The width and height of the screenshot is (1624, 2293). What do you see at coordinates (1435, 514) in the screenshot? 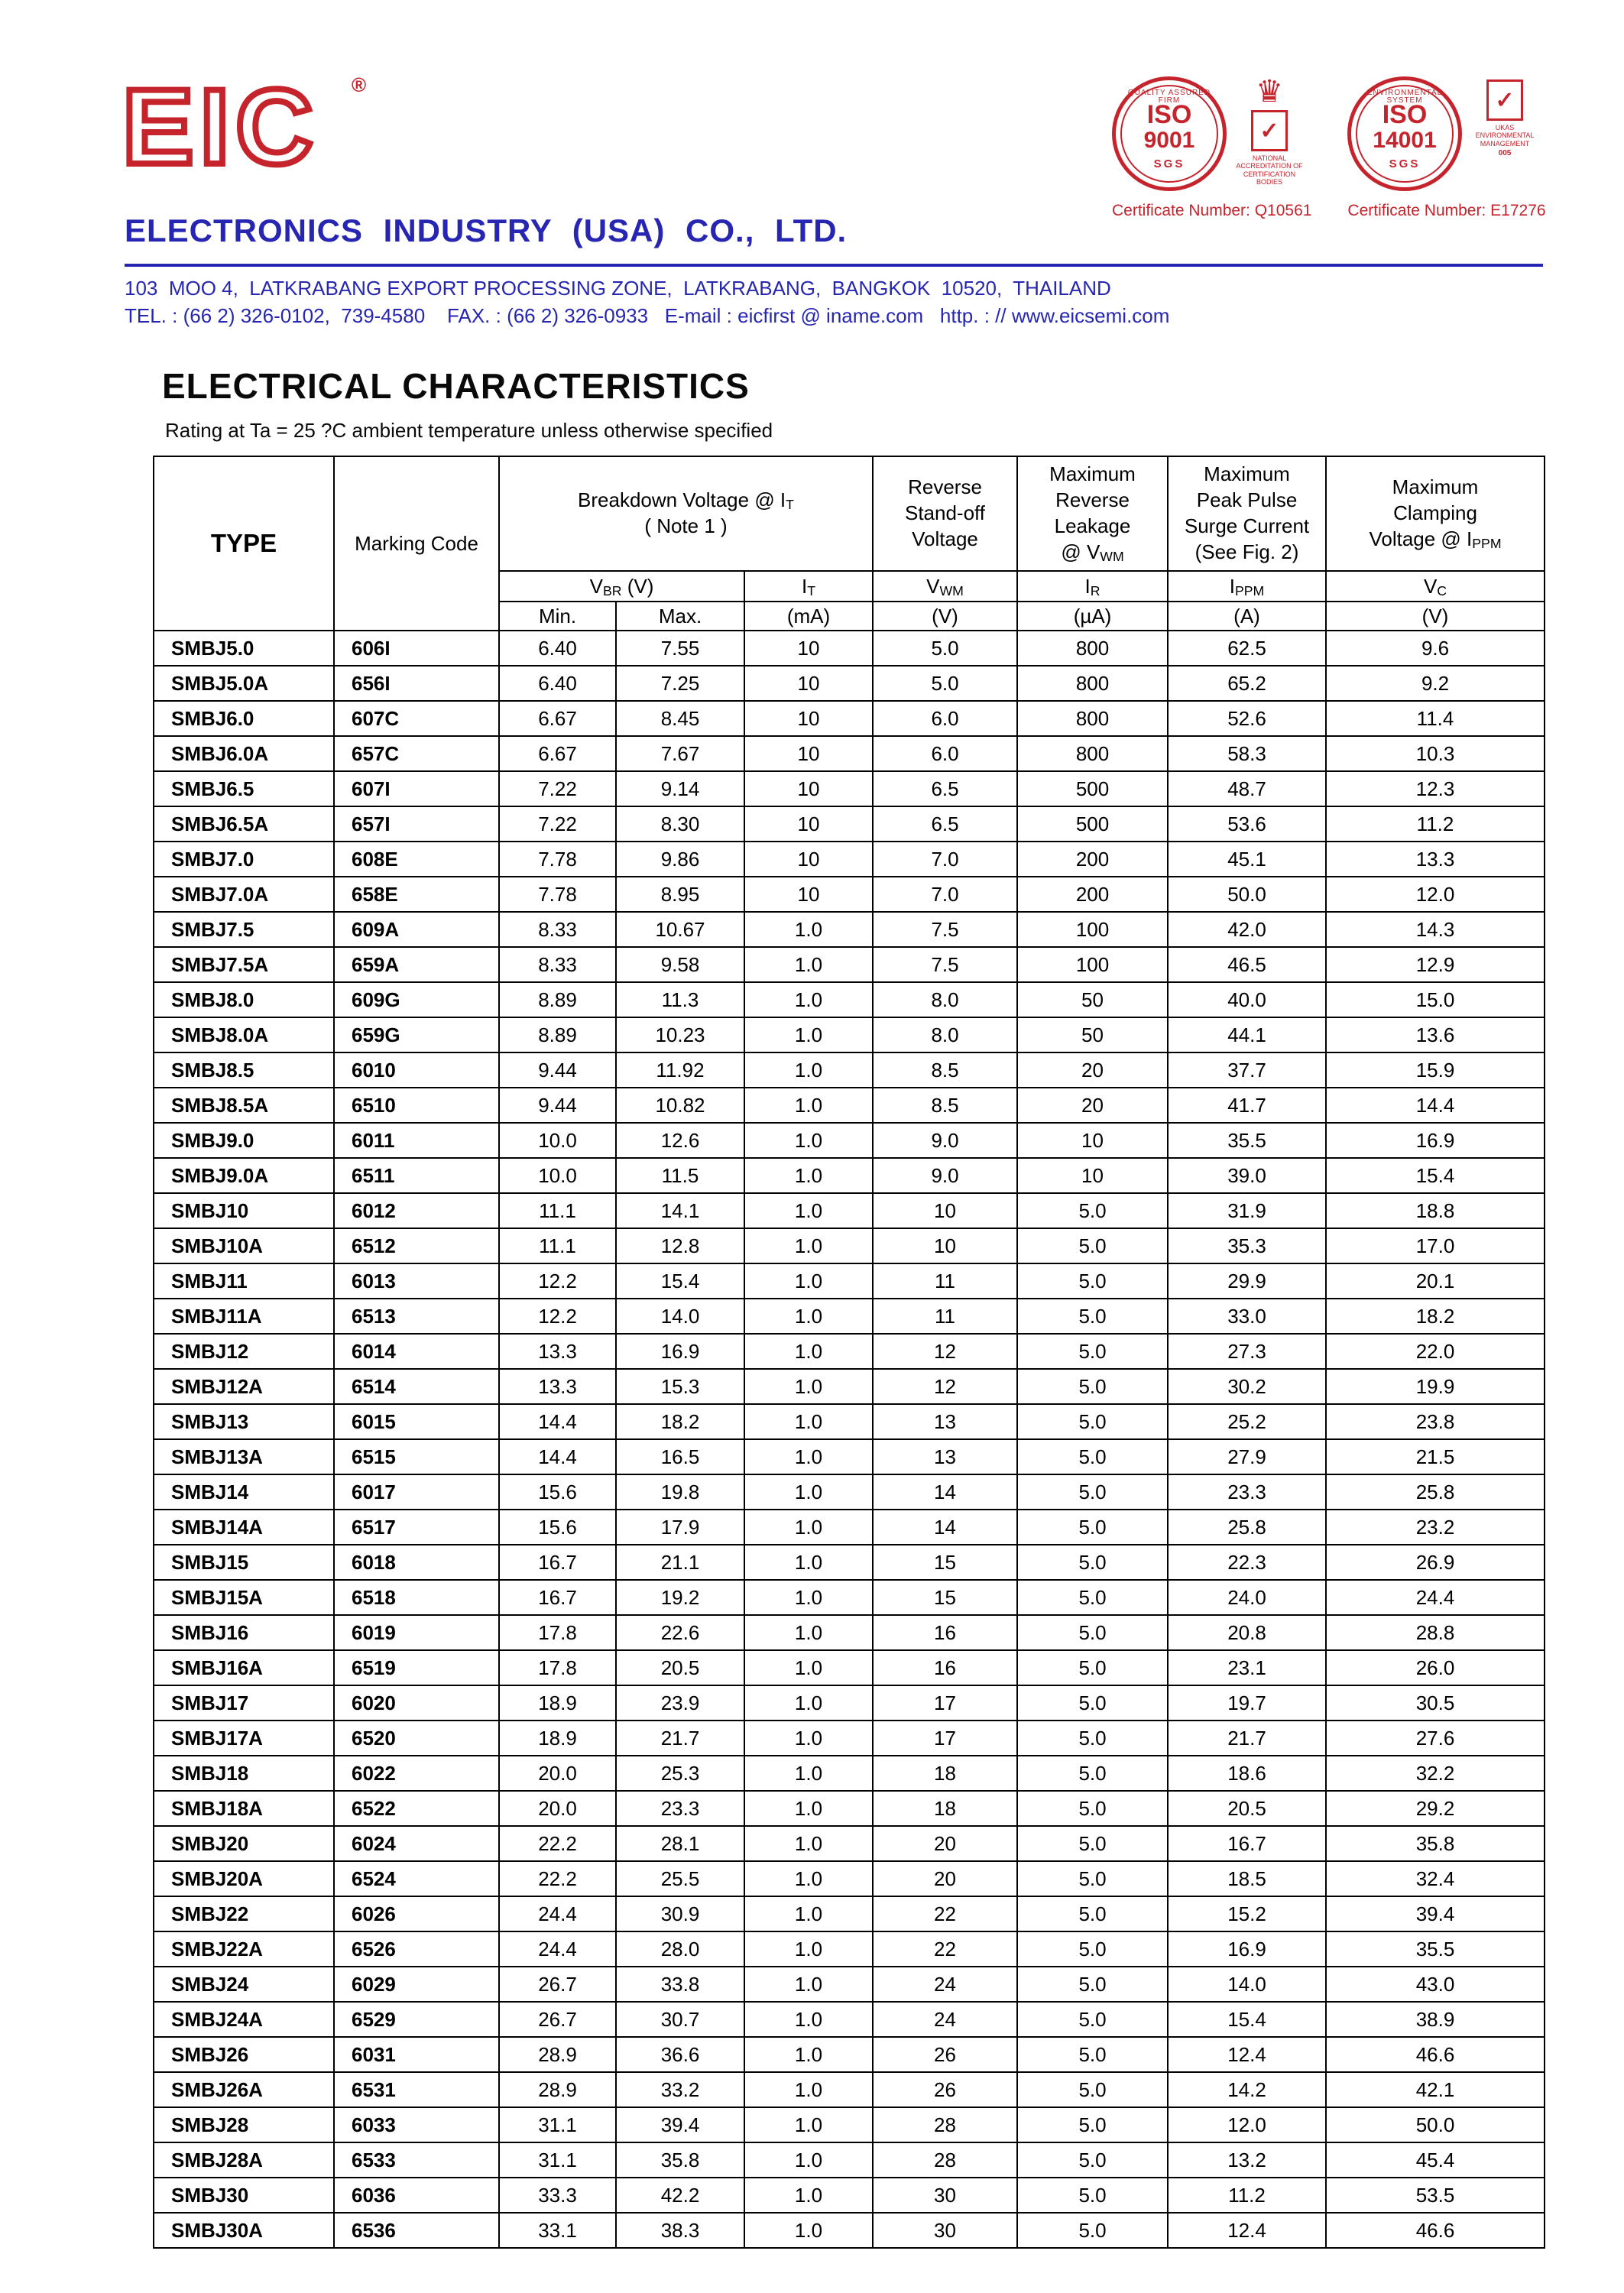
I see `column-group-header: Maximum Clamping Voltage @ IPPM` at bounding box center [1435, 514].